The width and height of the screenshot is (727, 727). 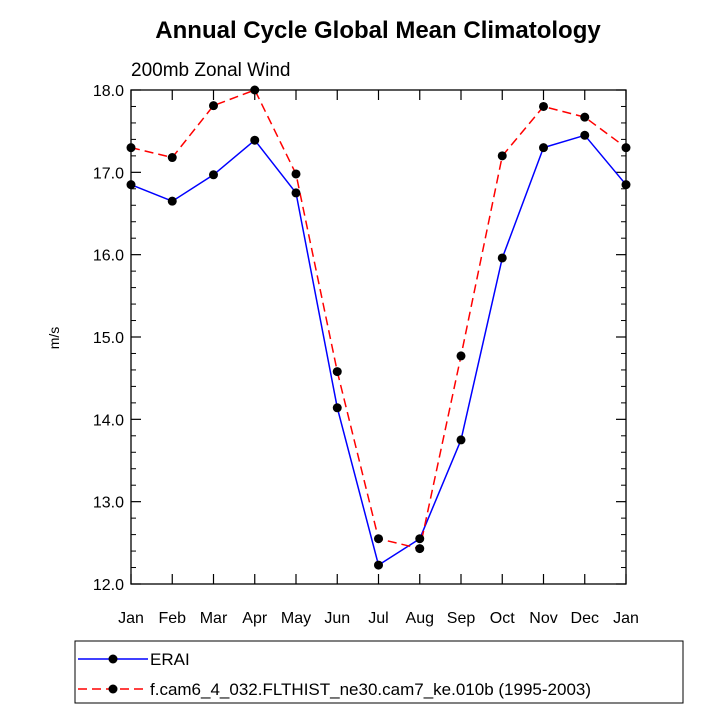 What do you see at coordinates (255, 618) in the screenshot?
I see `x-tick-label: Apr` at bounding box center [255, 618].